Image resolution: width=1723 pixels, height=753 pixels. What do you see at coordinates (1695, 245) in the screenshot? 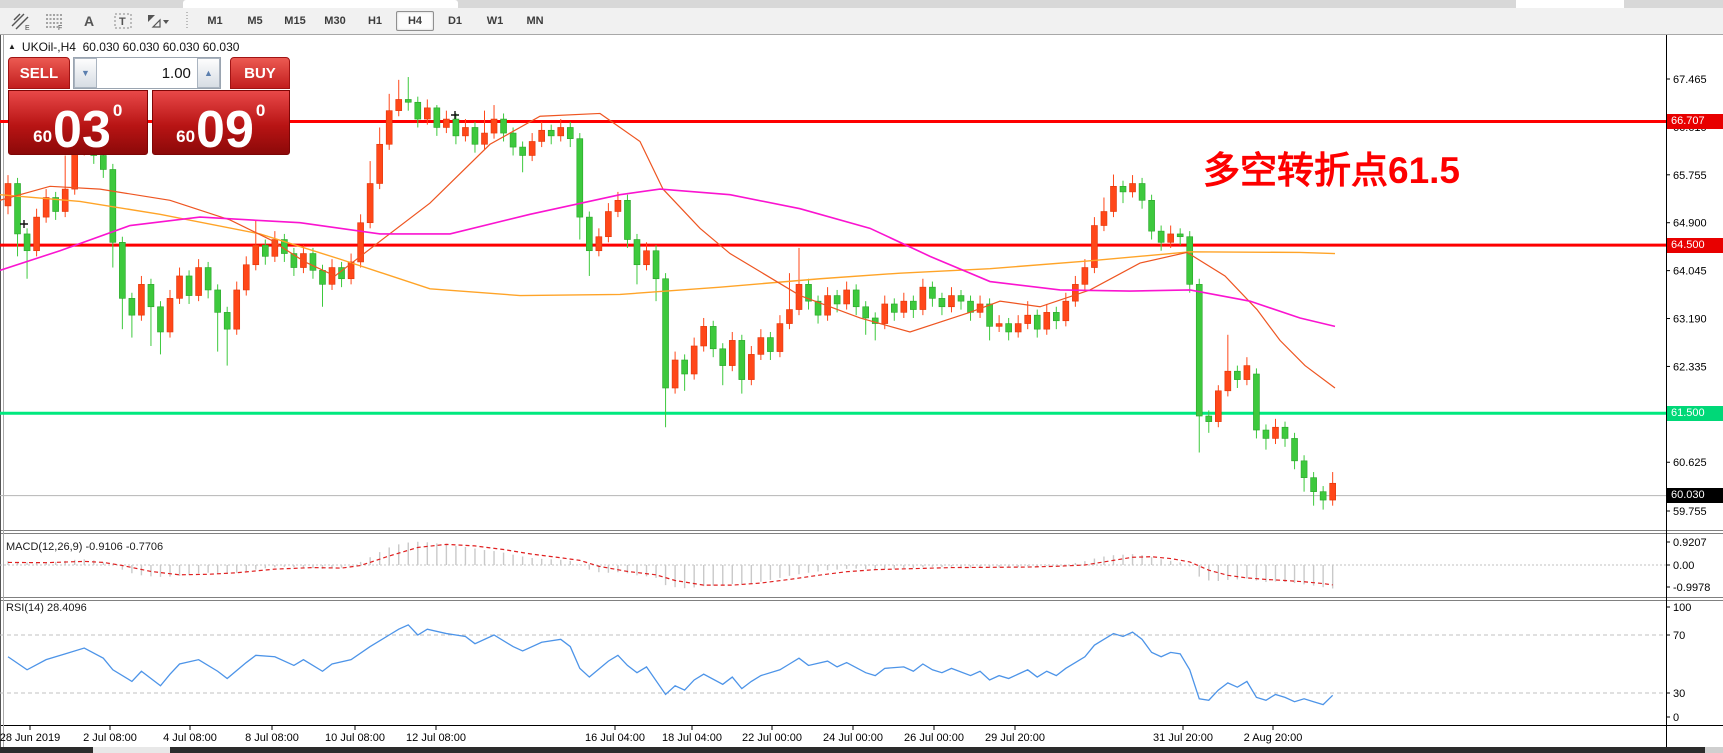
I see `resistance2-price-badge: 64.500` at bounding box center [1695, 245].